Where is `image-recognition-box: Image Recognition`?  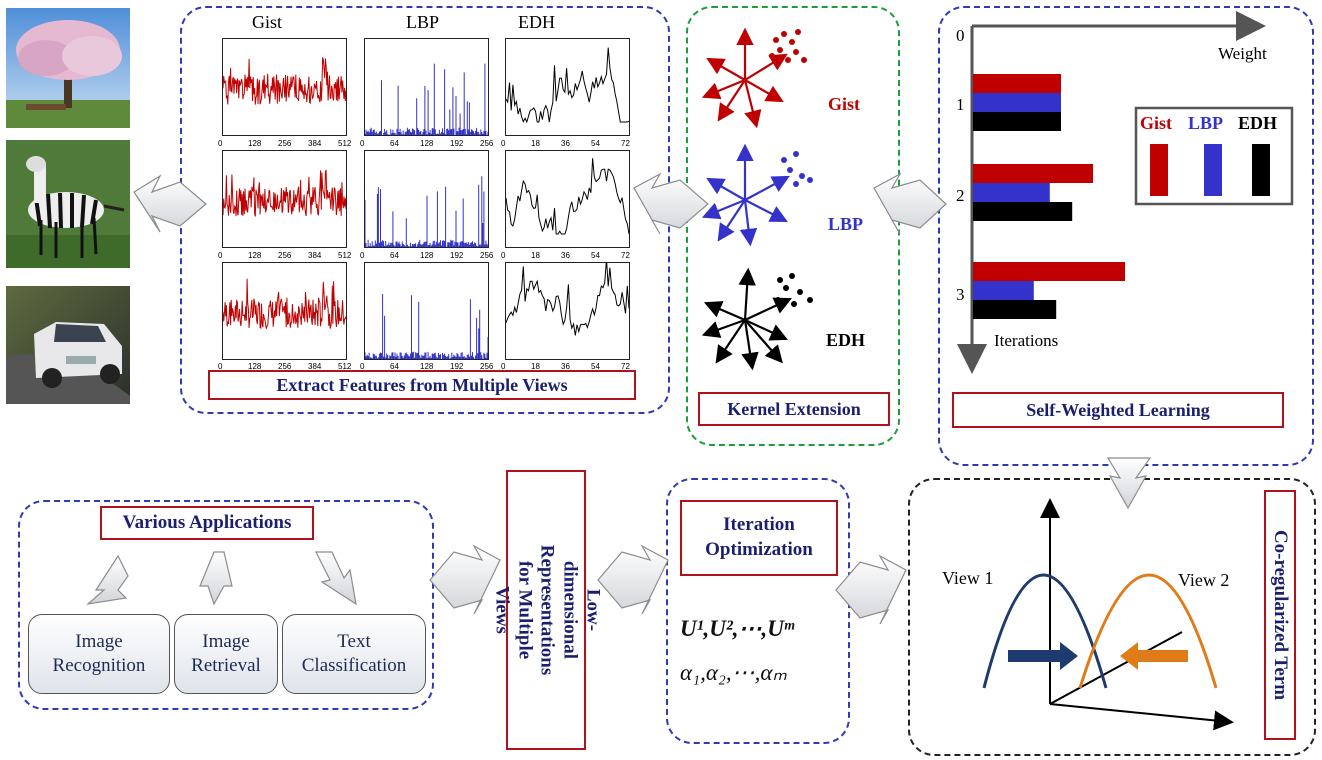 image-recognition-box: Image Recognition is located at coordinates (99, 654).